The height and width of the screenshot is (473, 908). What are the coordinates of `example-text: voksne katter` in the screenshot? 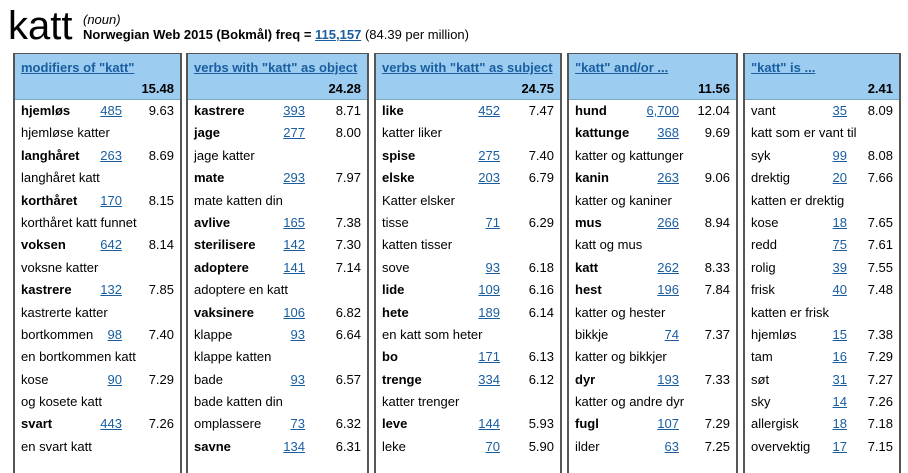 It's located at (60, 267).